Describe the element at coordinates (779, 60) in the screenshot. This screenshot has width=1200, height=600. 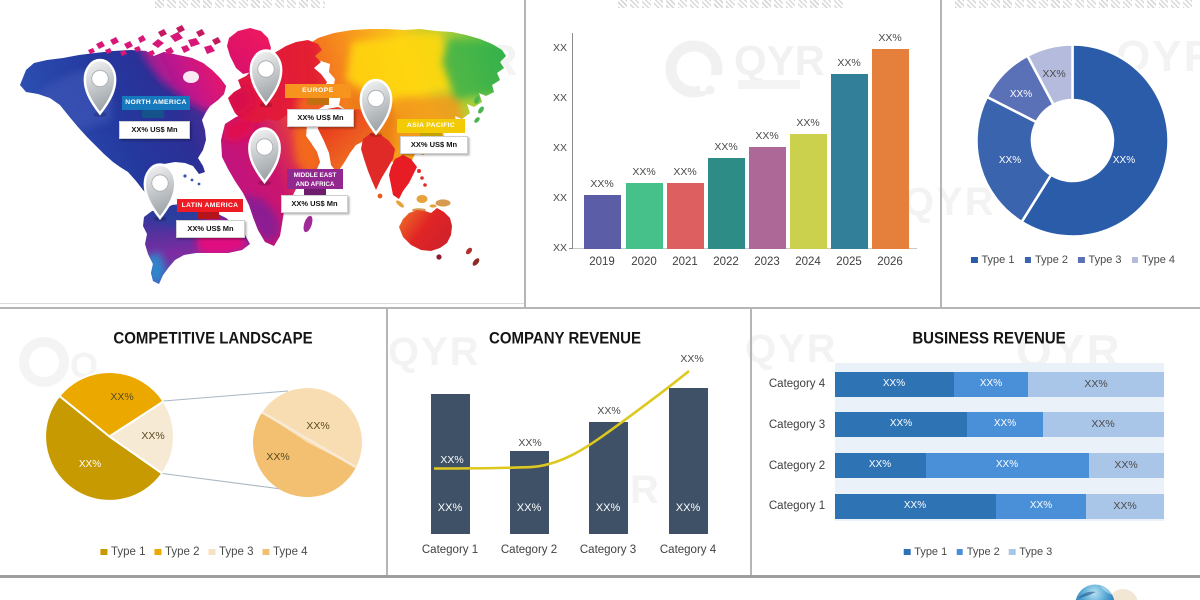
I see `svg-text: QYR` at that location.